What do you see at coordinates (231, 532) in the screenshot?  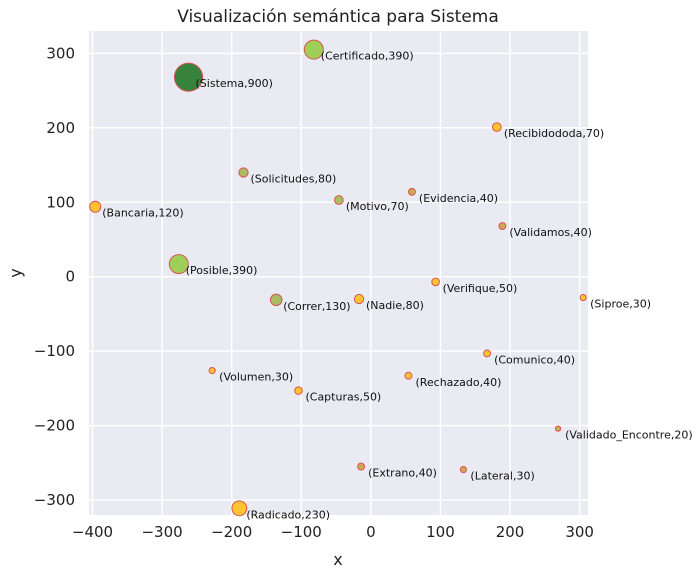 I see `x-tick-label: −200` at bounding box center [231, 532].